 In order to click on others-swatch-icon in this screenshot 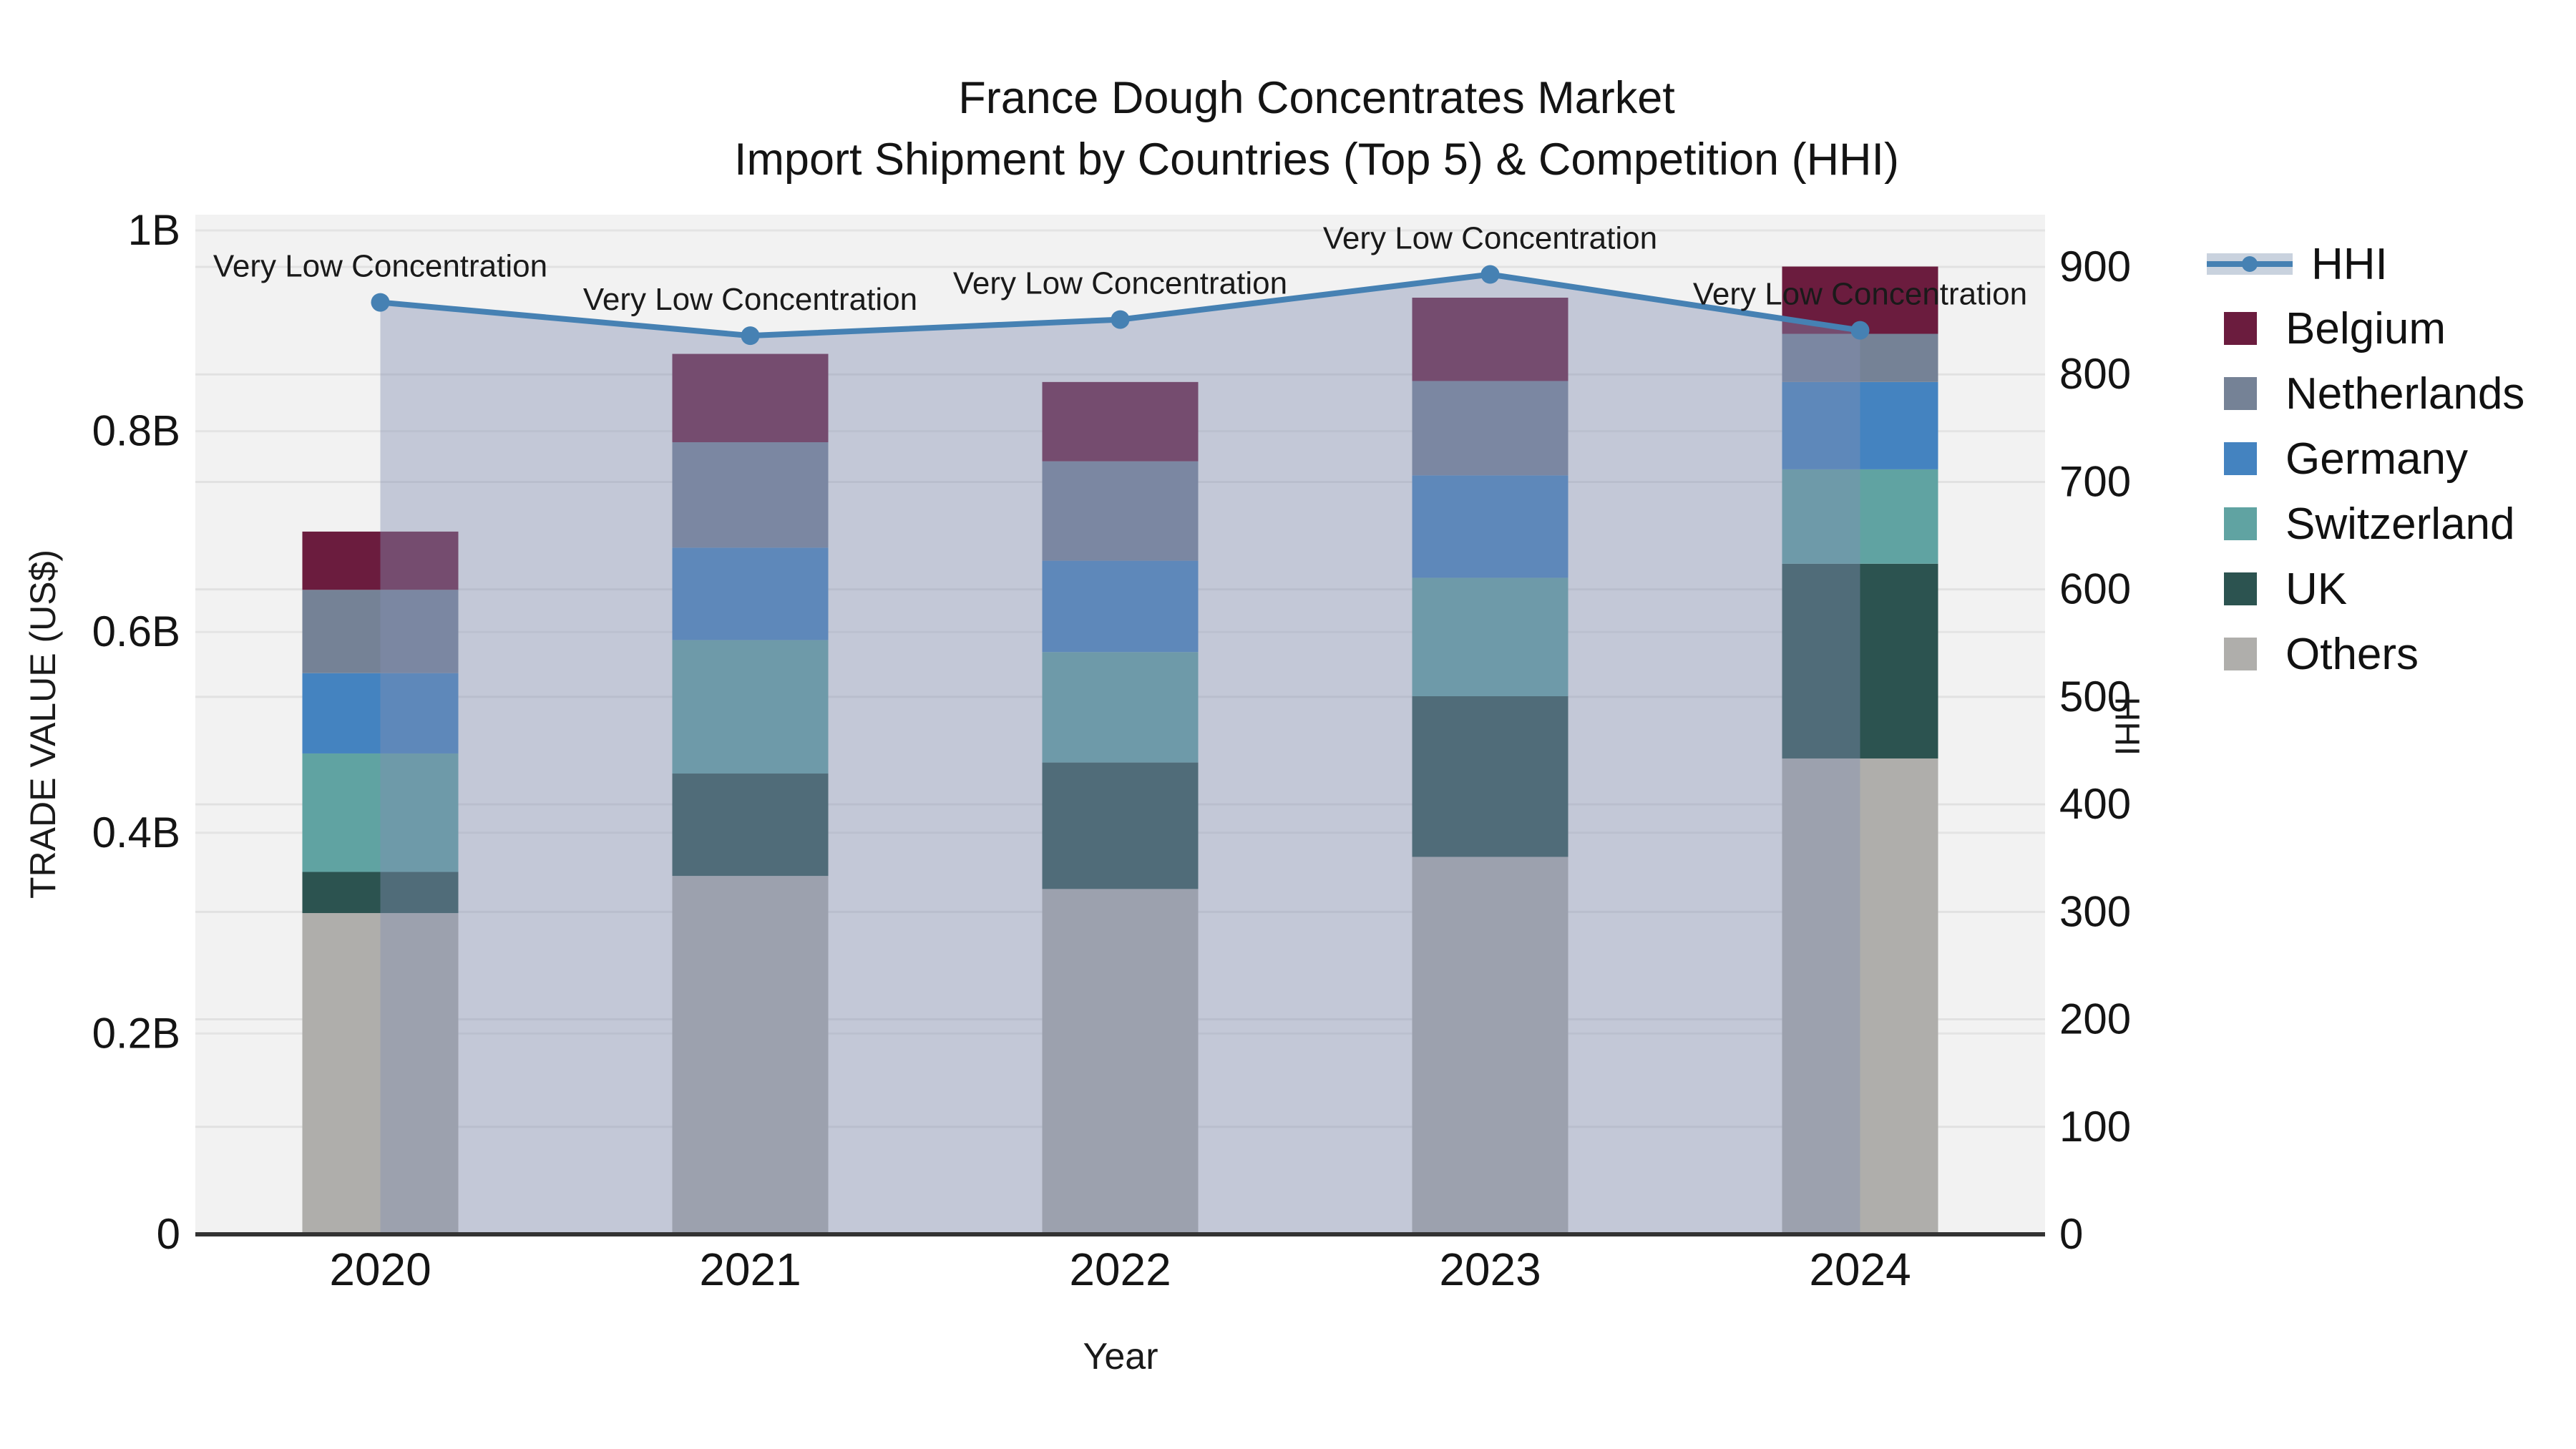, I will do `click(2240, 654)`.